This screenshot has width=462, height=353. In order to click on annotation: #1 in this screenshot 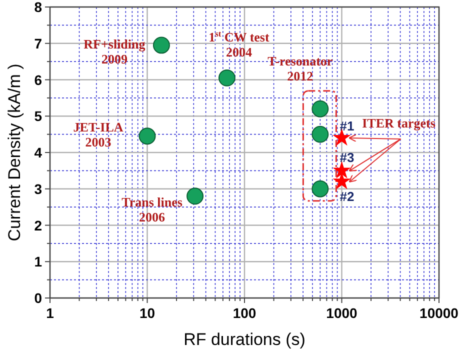, I will do `click(347, 126)`.